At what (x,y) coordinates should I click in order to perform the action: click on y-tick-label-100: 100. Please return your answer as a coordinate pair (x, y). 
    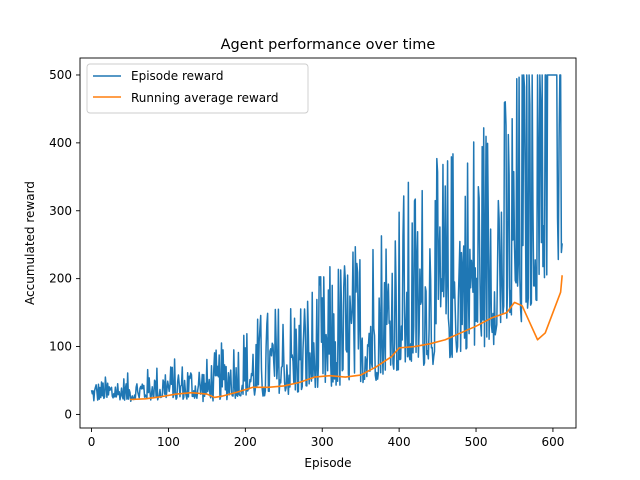
    Looking at the image, I should click on (60, 347).